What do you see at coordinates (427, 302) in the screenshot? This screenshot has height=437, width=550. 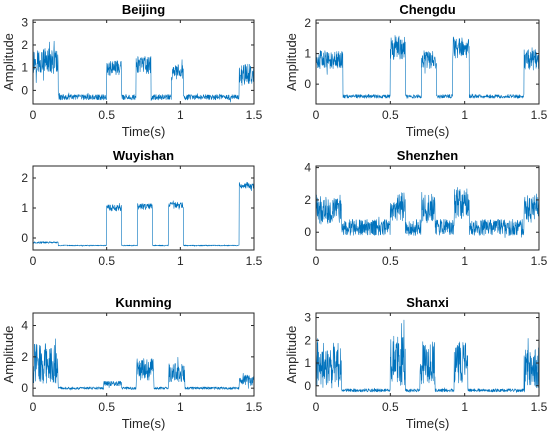 I see `panel-title: Shanxi` at bounding box center [427, 302].